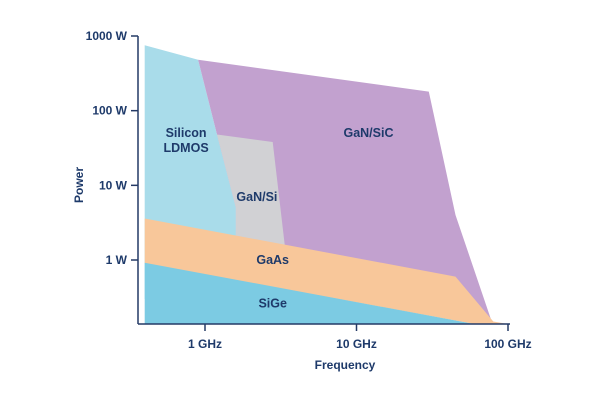  Describe the element at coordinates (79, 185) in the screenshot. I see `y-axis-title: Power` at that location.